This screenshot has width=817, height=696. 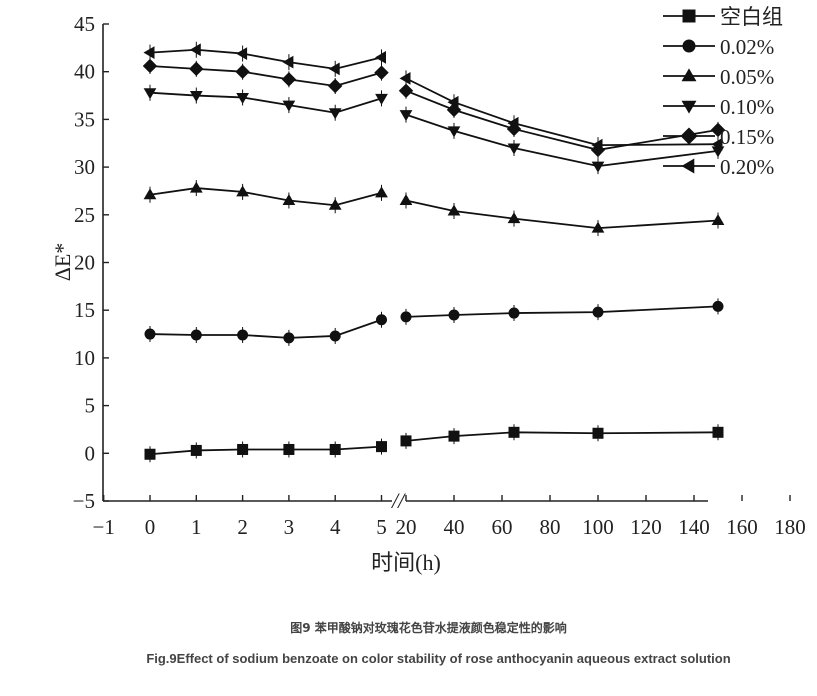 What do you see at coordinates (747, 47) in the screenshot?
I see `legend-label: 0.02%` at bounding box center [747, 47].